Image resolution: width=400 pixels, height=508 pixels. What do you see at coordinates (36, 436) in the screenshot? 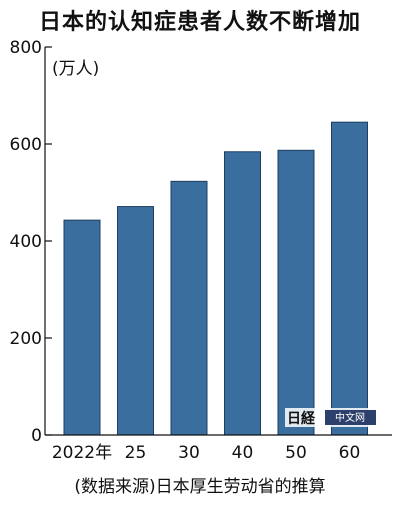
I see `y-tick-label: 0` at bounding box center [36, 436].